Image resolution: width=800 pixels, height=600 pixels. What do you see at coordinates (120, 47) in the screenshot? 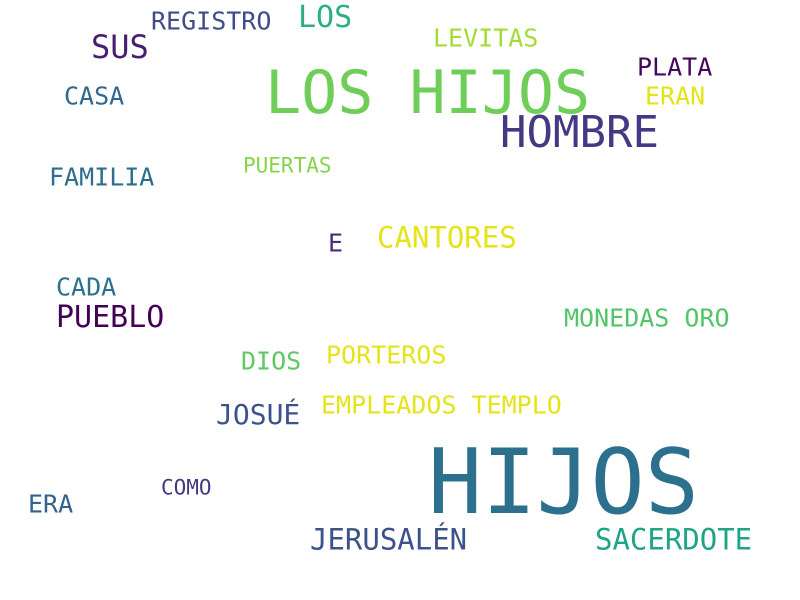
I see `word-sus: SUS` at bounding box center [120, 47].